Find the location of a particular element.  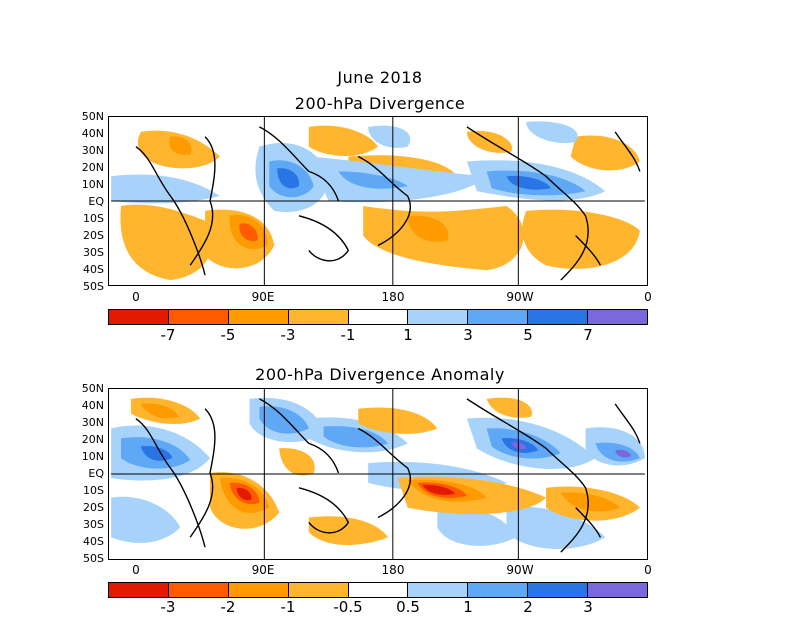

colorbar-label: -0.5 is located at coordinates (348, 607).